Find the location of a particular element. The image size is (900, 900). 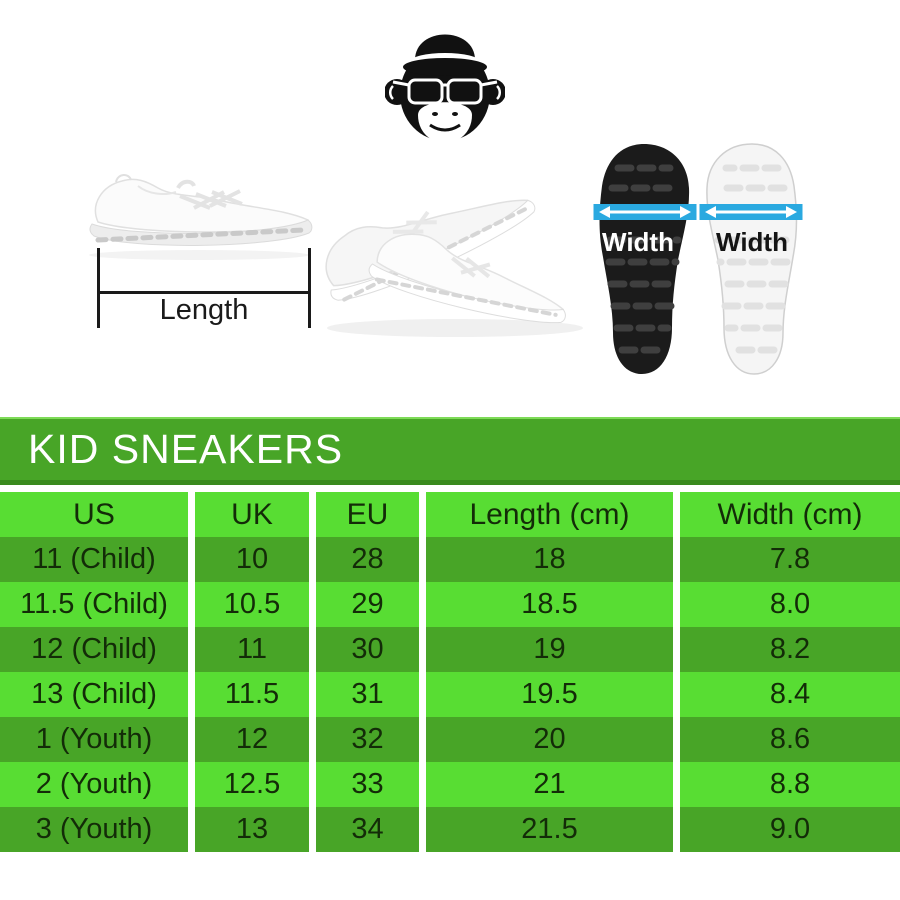

table-title-bar: KID SNEAKERS is located at coordinates (450, 451).